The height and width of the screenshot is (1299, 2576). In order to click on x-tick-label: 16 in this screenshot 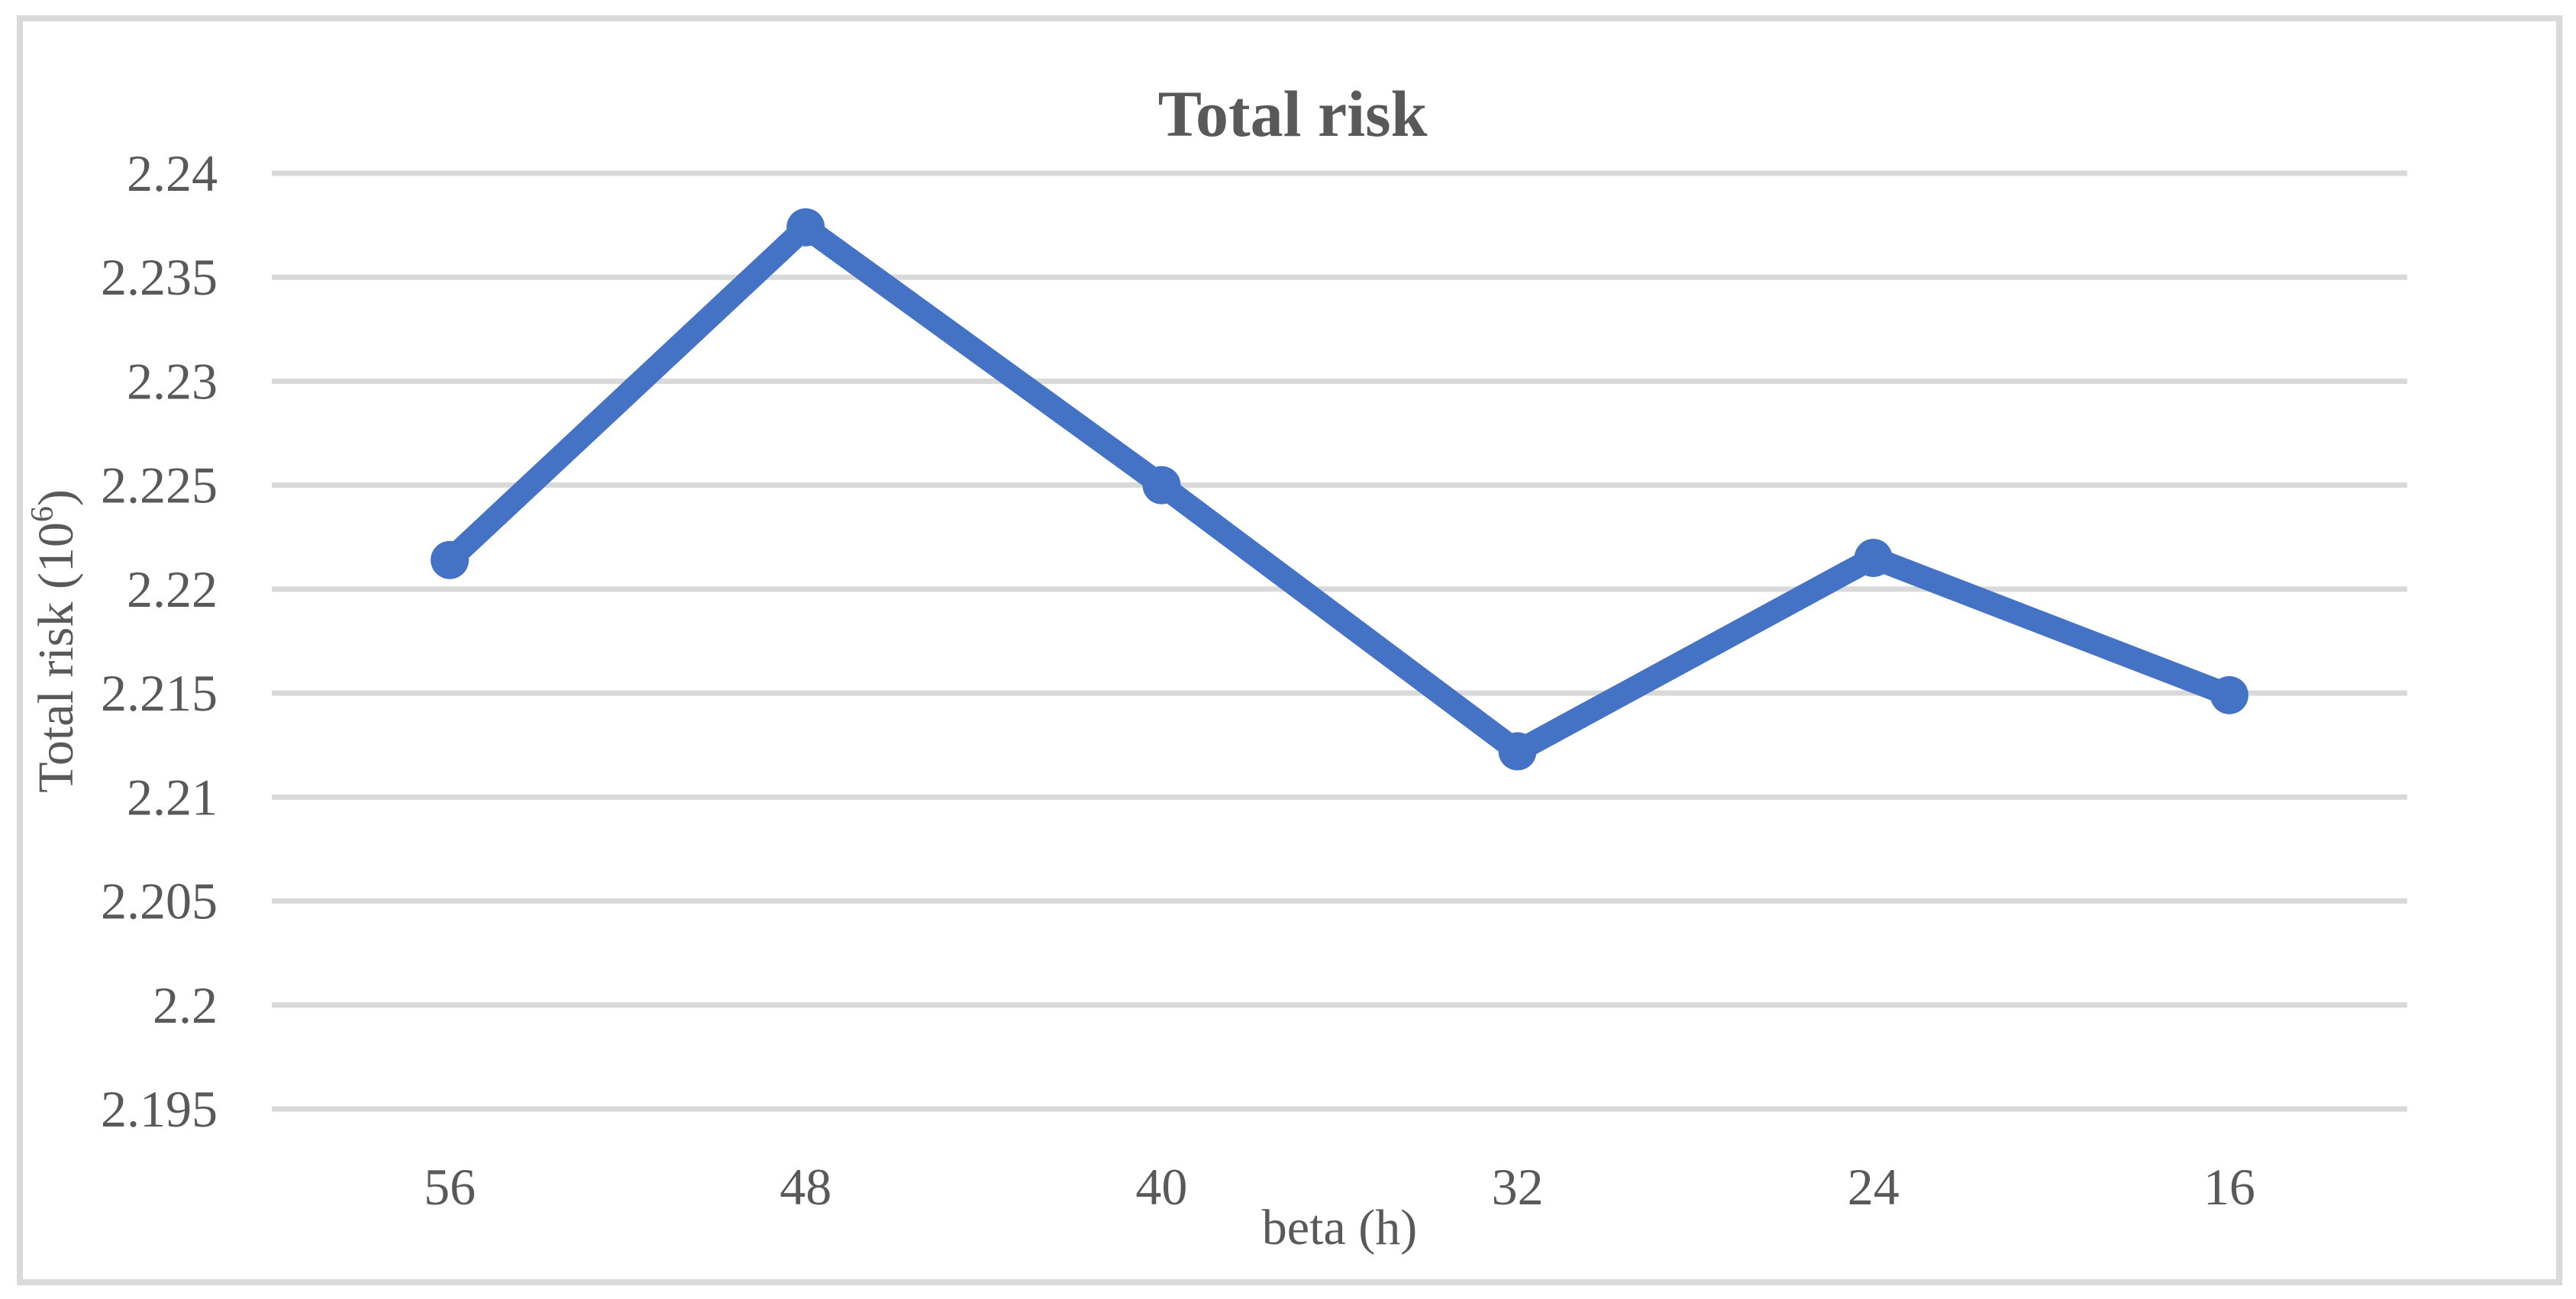, I will do `click(2229, 1187)`.